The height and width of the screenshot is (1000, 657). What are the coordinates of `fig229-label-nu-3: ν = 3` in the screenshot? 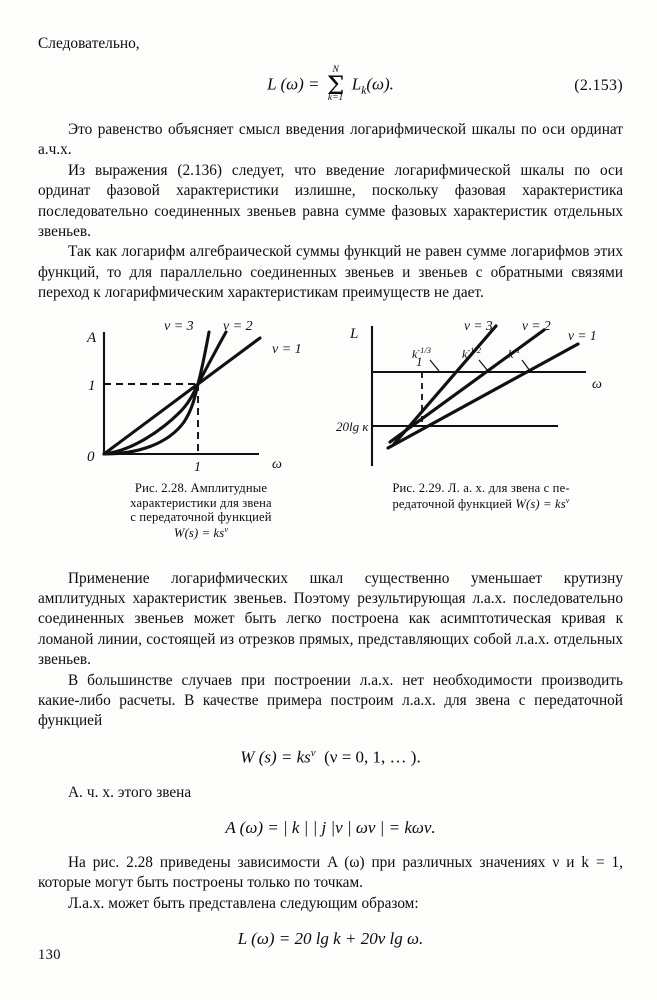 It's located at (478, 325).